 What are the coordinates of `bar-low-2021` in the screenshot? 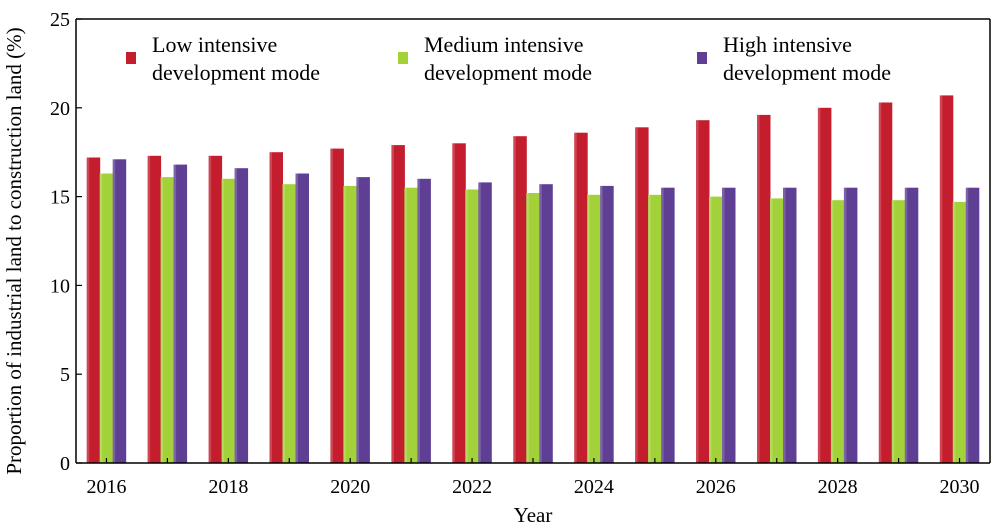 It's located at (398, 304).